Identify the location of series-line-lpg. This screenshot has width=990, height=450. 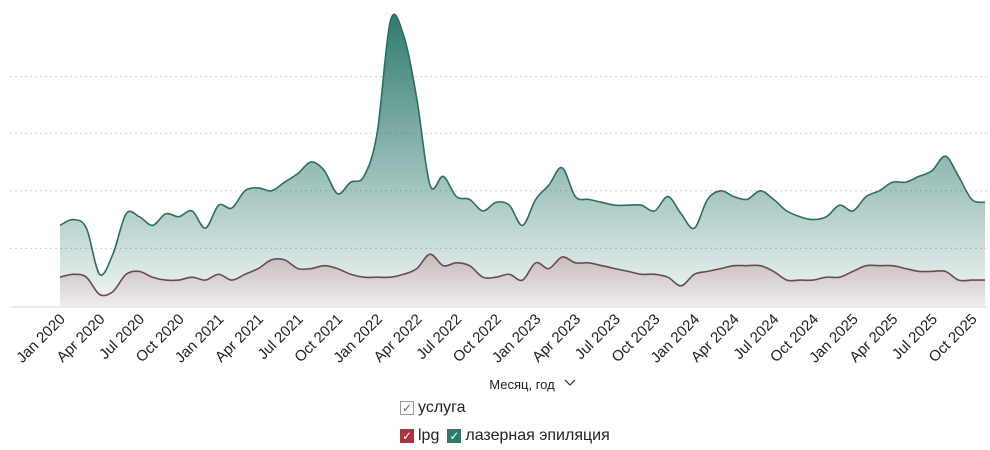
(522, 275).